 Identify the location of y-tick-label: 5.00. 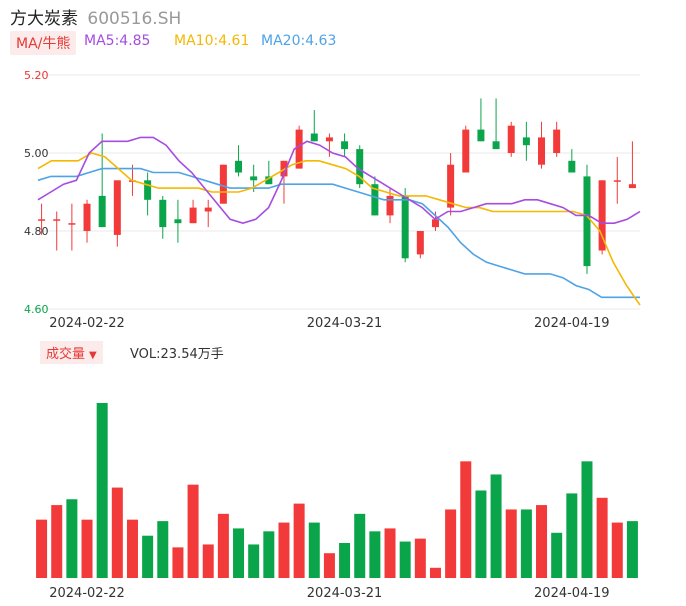
(36, 153).